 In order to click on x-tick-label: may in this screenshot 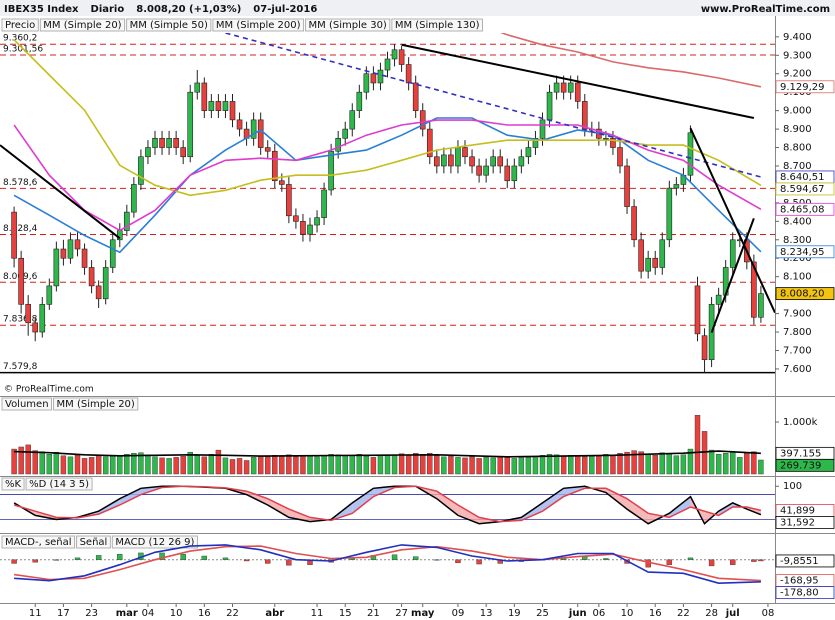, I will do `click(423, 613)`.